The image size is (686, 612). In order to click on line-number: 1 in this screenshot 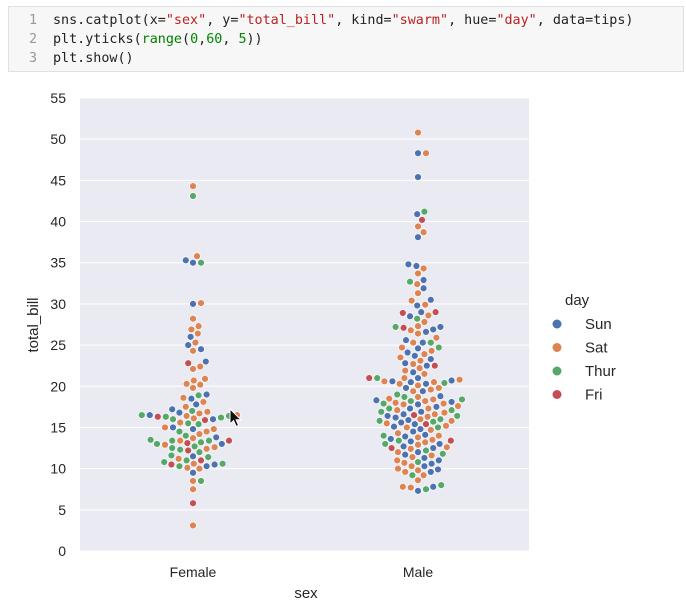, I will do `click(32, 20)`.